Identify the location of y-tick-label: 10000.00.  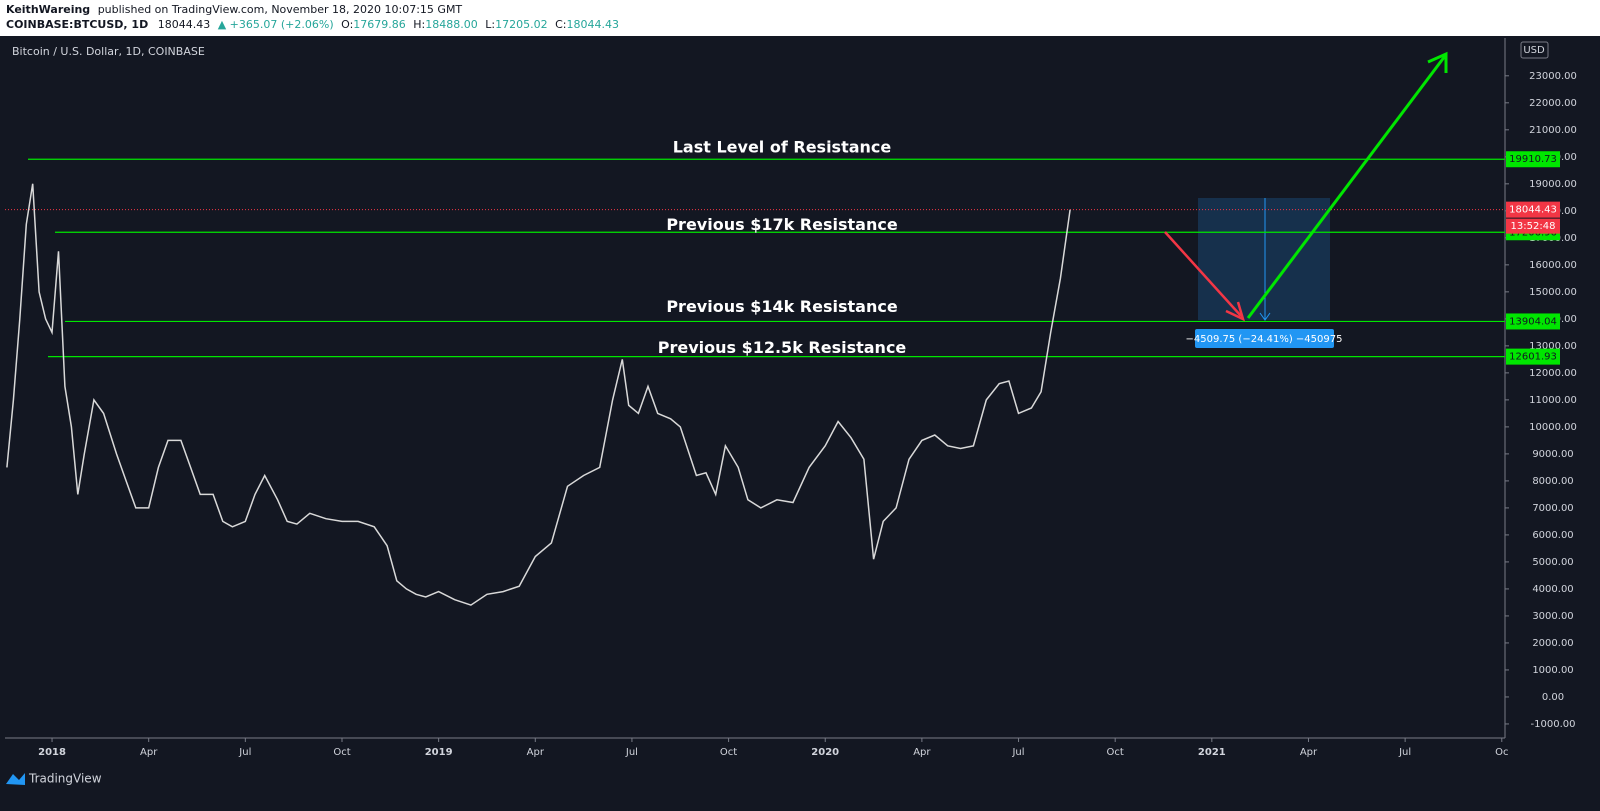
(1553, 427).